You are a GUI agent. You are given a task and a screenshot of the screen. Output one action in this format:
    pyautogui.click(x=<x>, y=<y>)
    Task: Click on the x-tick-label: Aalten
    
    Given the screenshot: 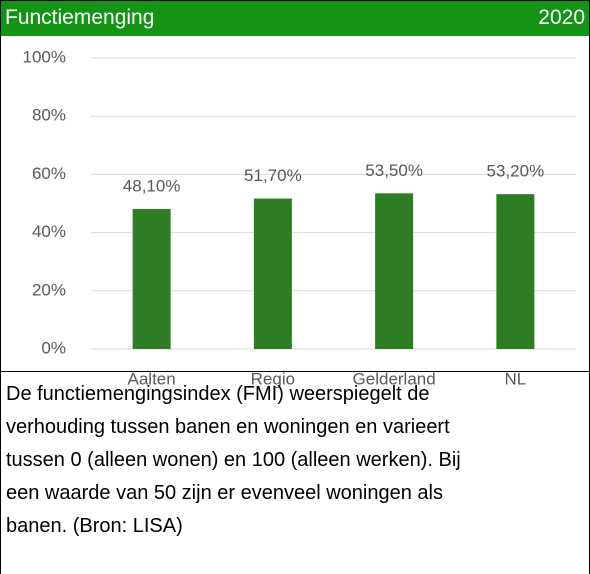 What is the action you would take?
    pyautogui.click(x=152, y=378)
    